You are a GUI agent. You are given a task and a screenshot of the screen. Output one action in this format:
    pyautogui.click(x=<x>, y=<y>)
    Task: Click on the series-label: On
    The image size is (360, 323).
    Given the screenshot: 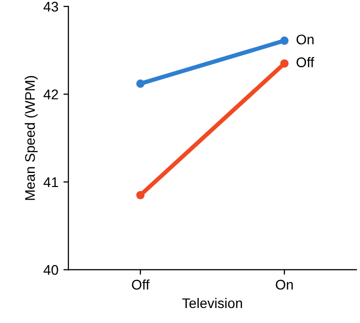 What is the action you would take?
    pyautogui.click(x=305, y=39)
    